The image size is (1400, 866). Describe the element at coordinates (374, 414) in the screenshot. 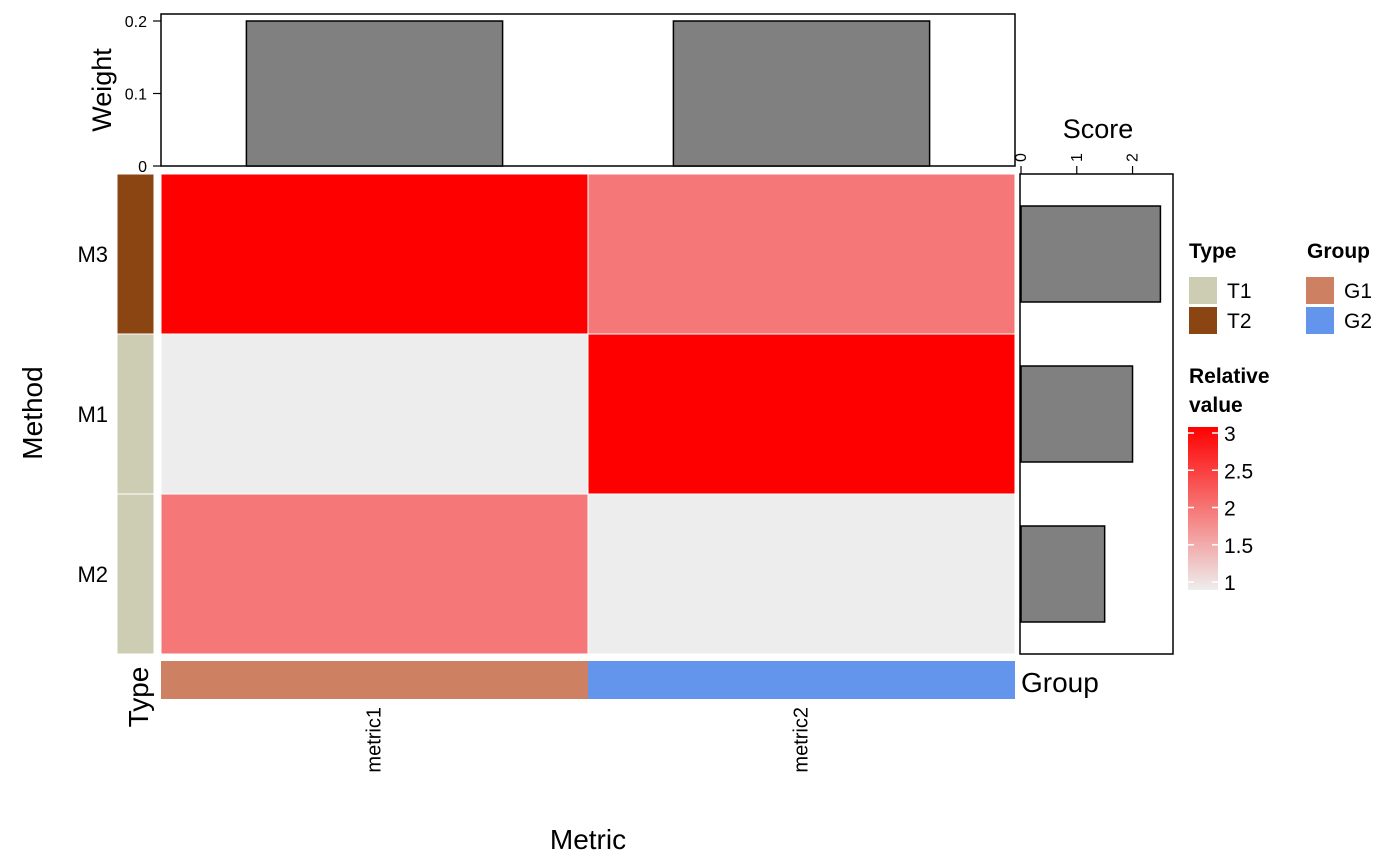

I see `heatmap-cell-M1-metric1` at that location.